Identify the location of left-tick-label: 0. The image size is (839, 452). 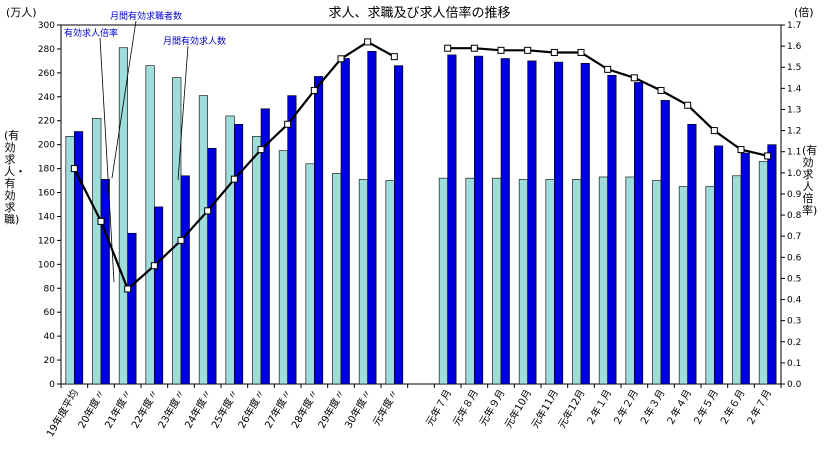
(52, 385).